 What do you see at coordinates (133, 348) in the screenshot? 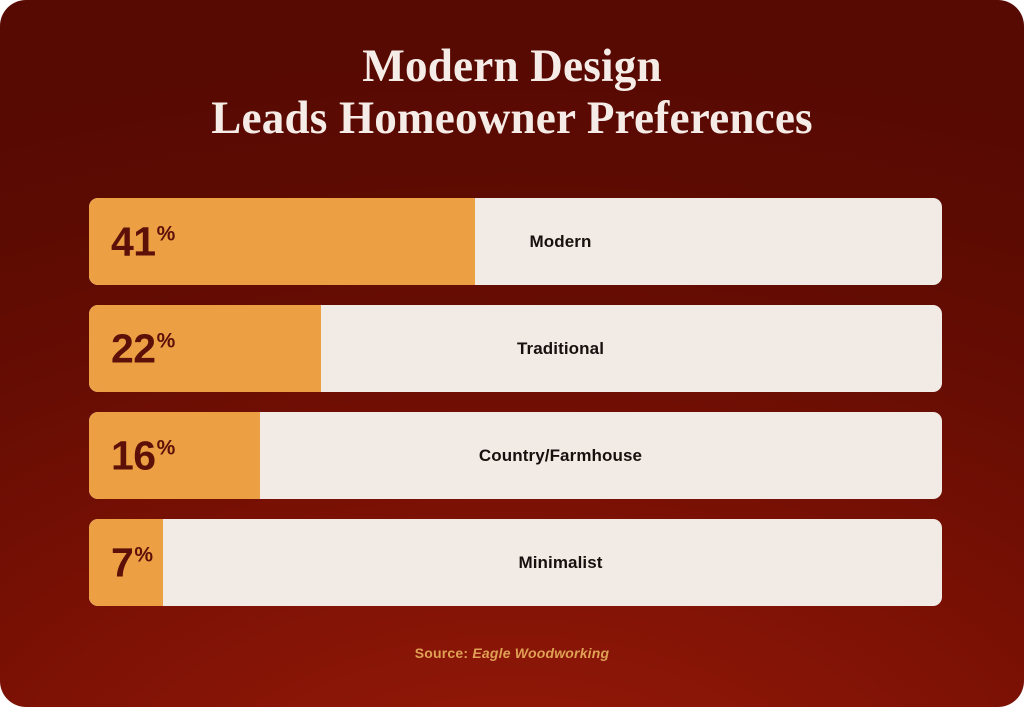
I see `bar-value-number: 22` at bounding box center [133, 348].